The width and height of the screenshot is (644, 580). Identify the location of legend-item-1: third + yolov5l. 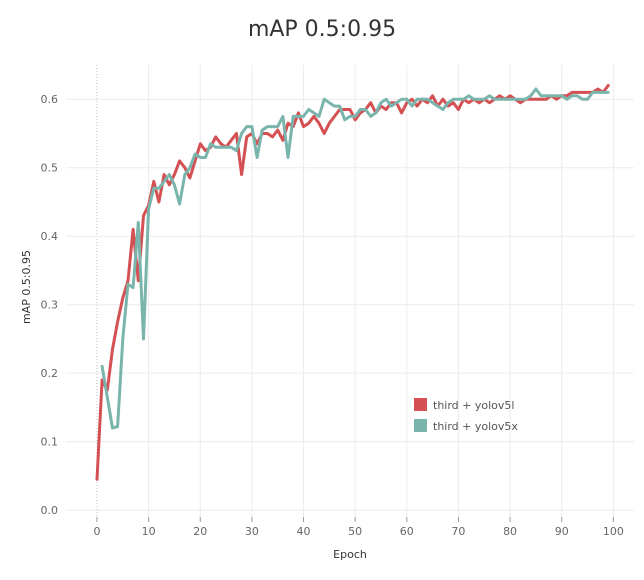
(464, 405).